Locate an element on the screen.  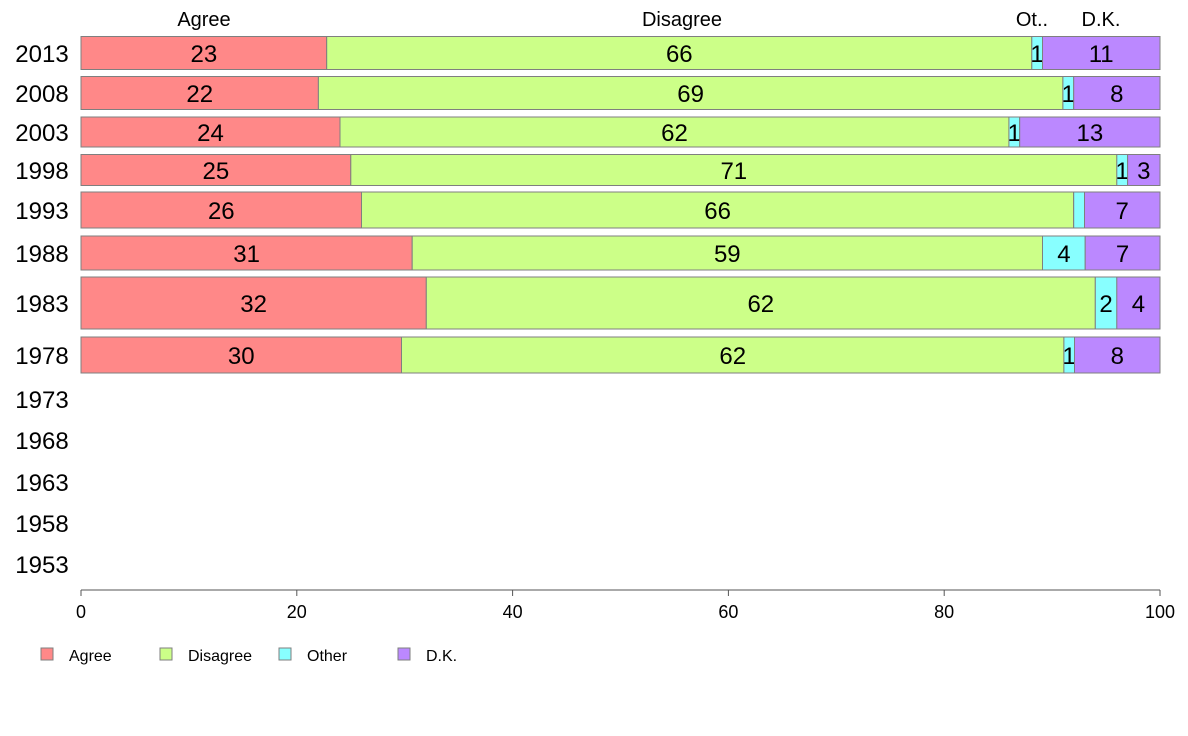
year-label-1973: 1973 is located at coordinates (41, 400).